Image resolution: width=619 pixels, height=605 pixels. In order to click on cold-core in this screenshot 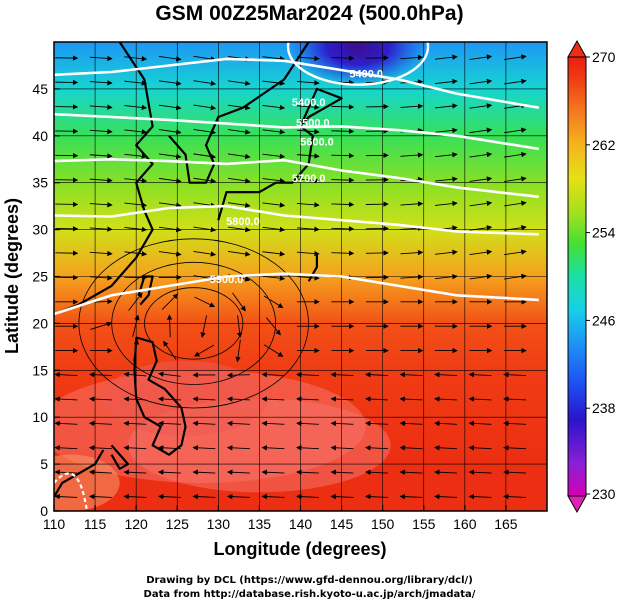, I will do `click(358, 64)`.